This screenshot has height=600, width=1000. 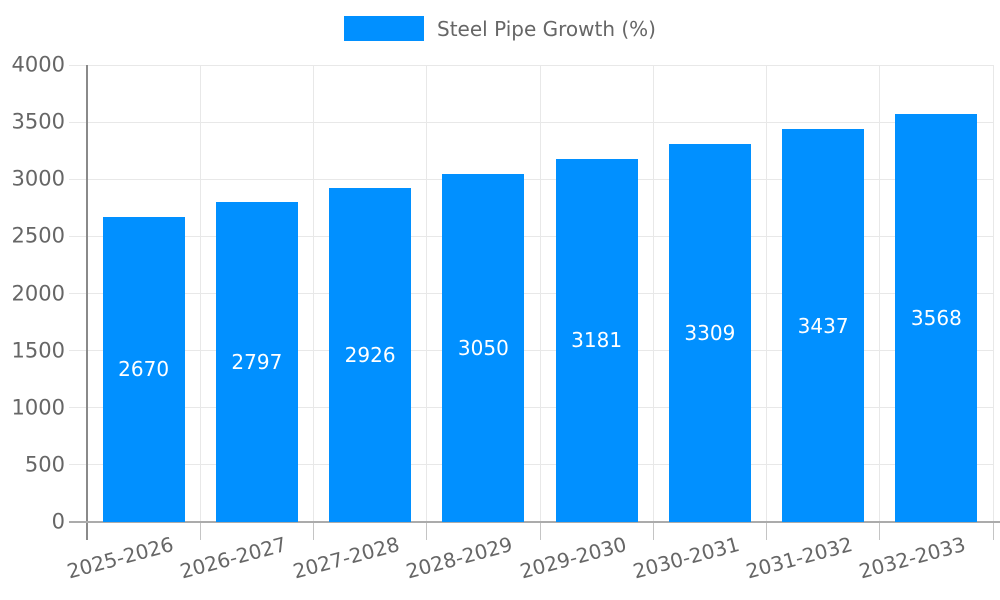 I want to click on chart-legend: Steel Pipe Growth (%), so click(x=500, y=28).